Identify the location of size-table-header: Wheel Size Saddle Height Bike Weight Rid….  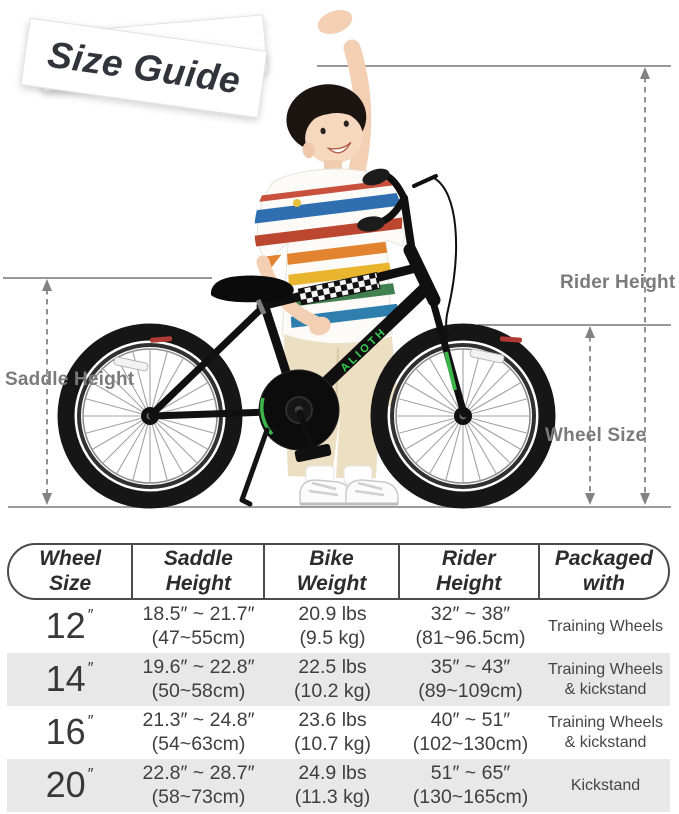
(338, 571).